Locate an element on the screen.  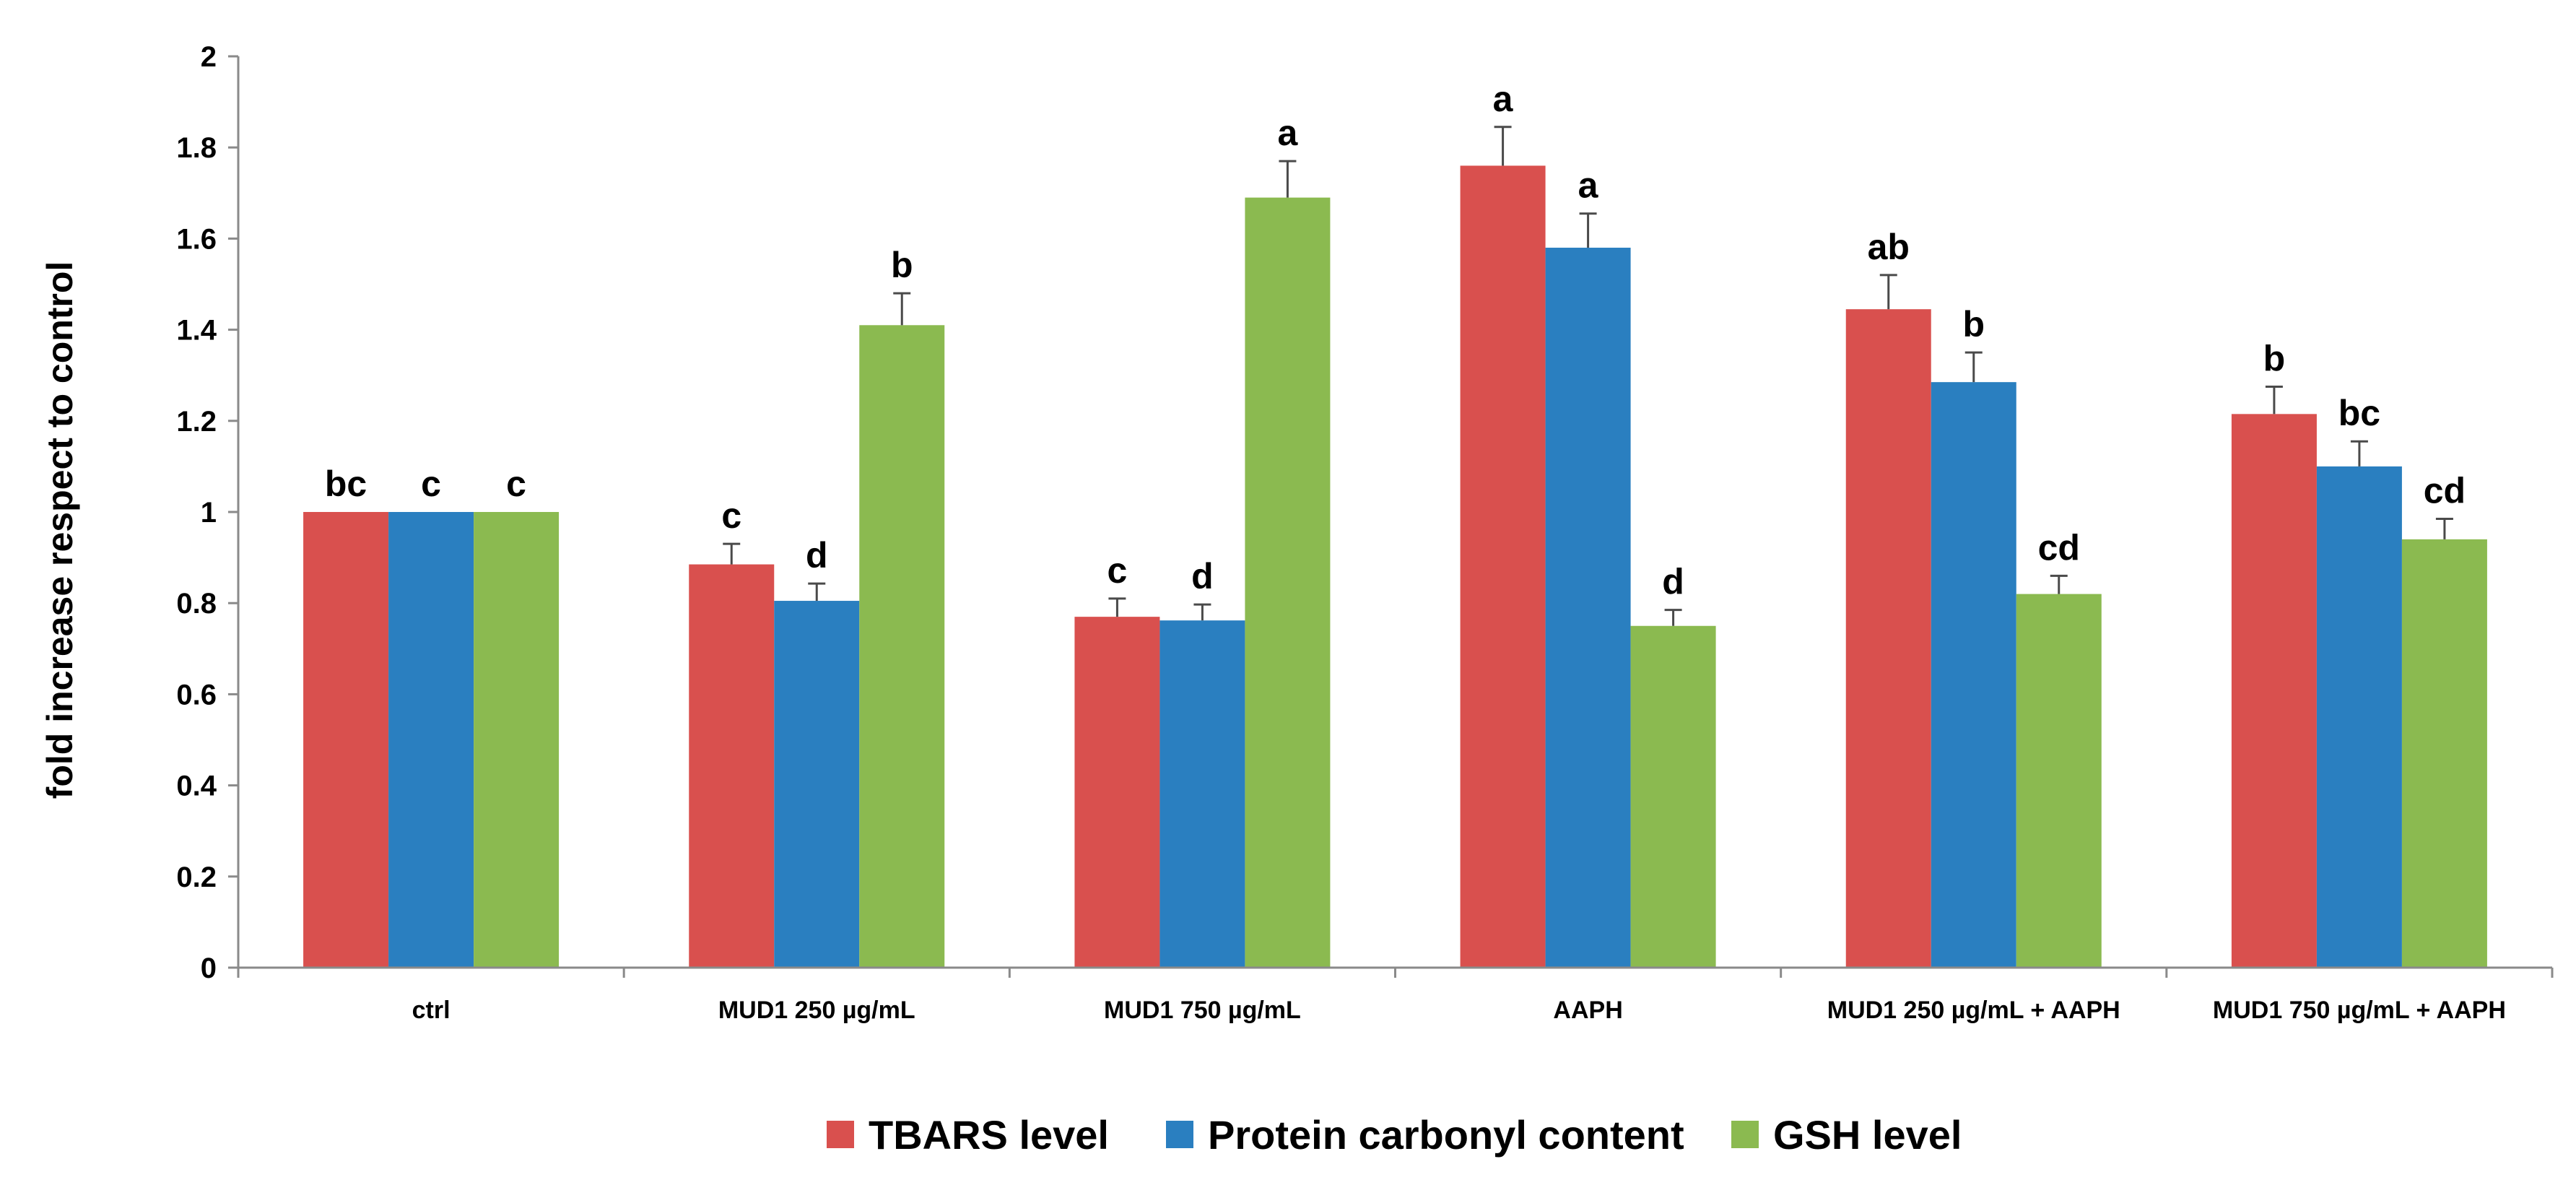
y-tick-label: 1 is located at coordinates (209, 513).